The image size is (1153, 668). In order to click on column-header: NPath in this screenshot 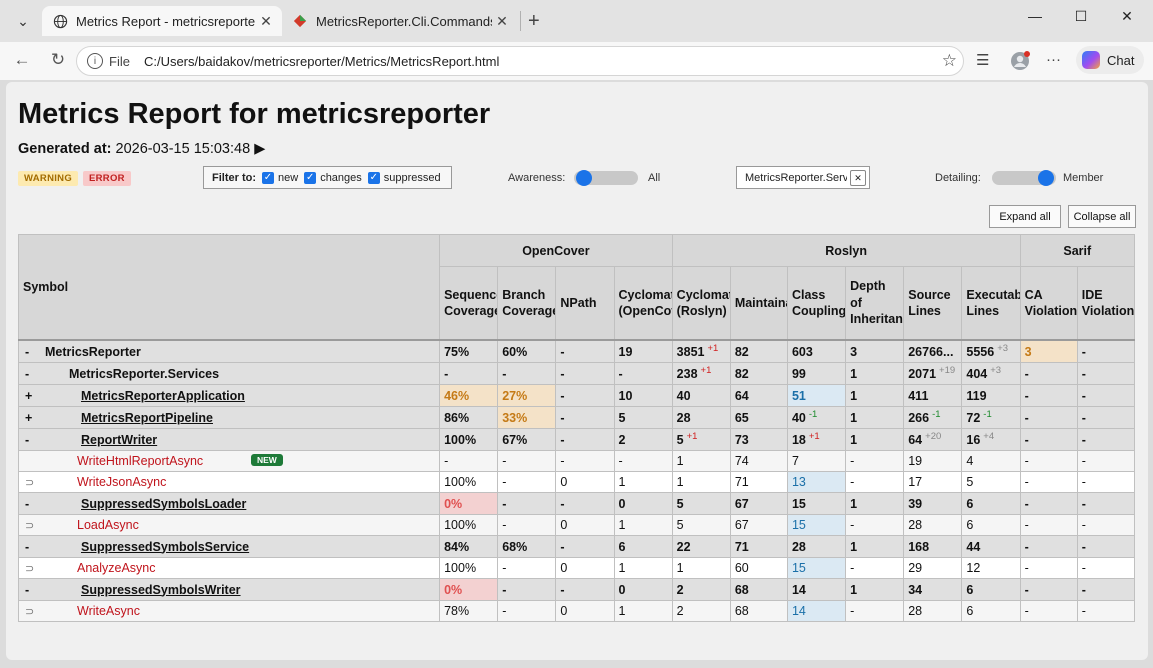, I will do `click(585, 303)`.